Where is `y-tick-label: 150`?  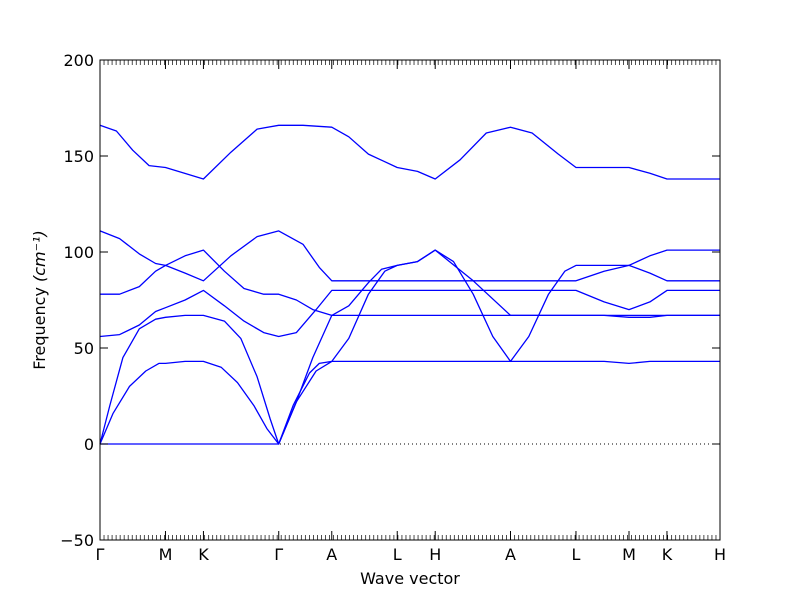 y-tick-label: 150 is located at coordinates (78, 156).